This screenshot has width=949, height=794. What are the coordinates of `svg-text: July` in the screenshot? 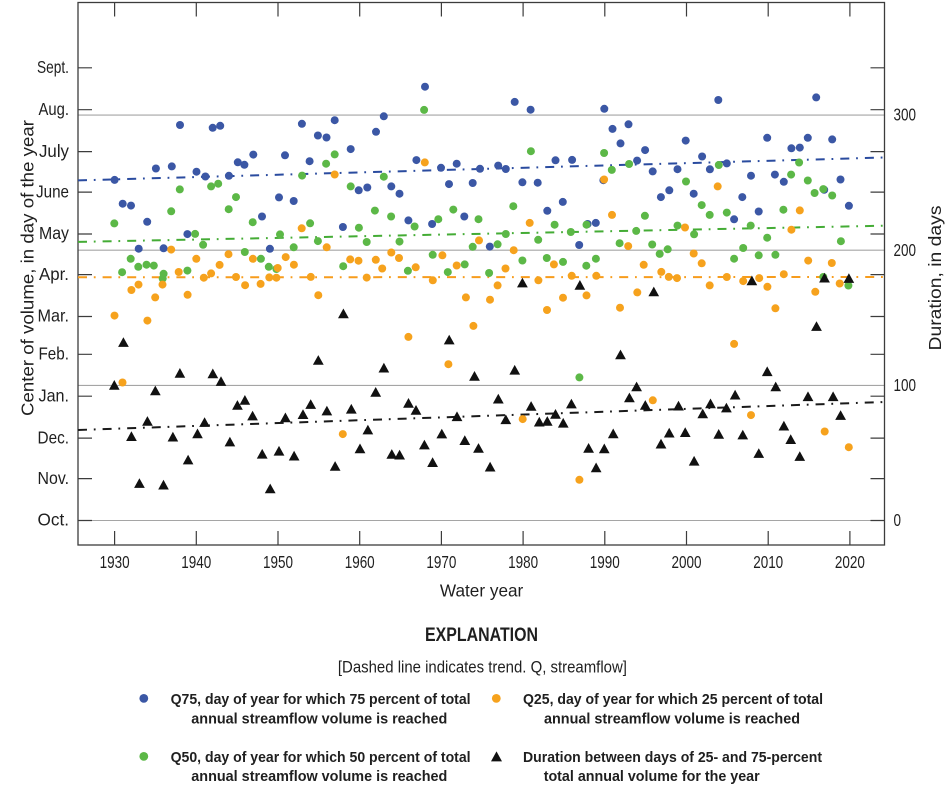 It's located at (54, 151).